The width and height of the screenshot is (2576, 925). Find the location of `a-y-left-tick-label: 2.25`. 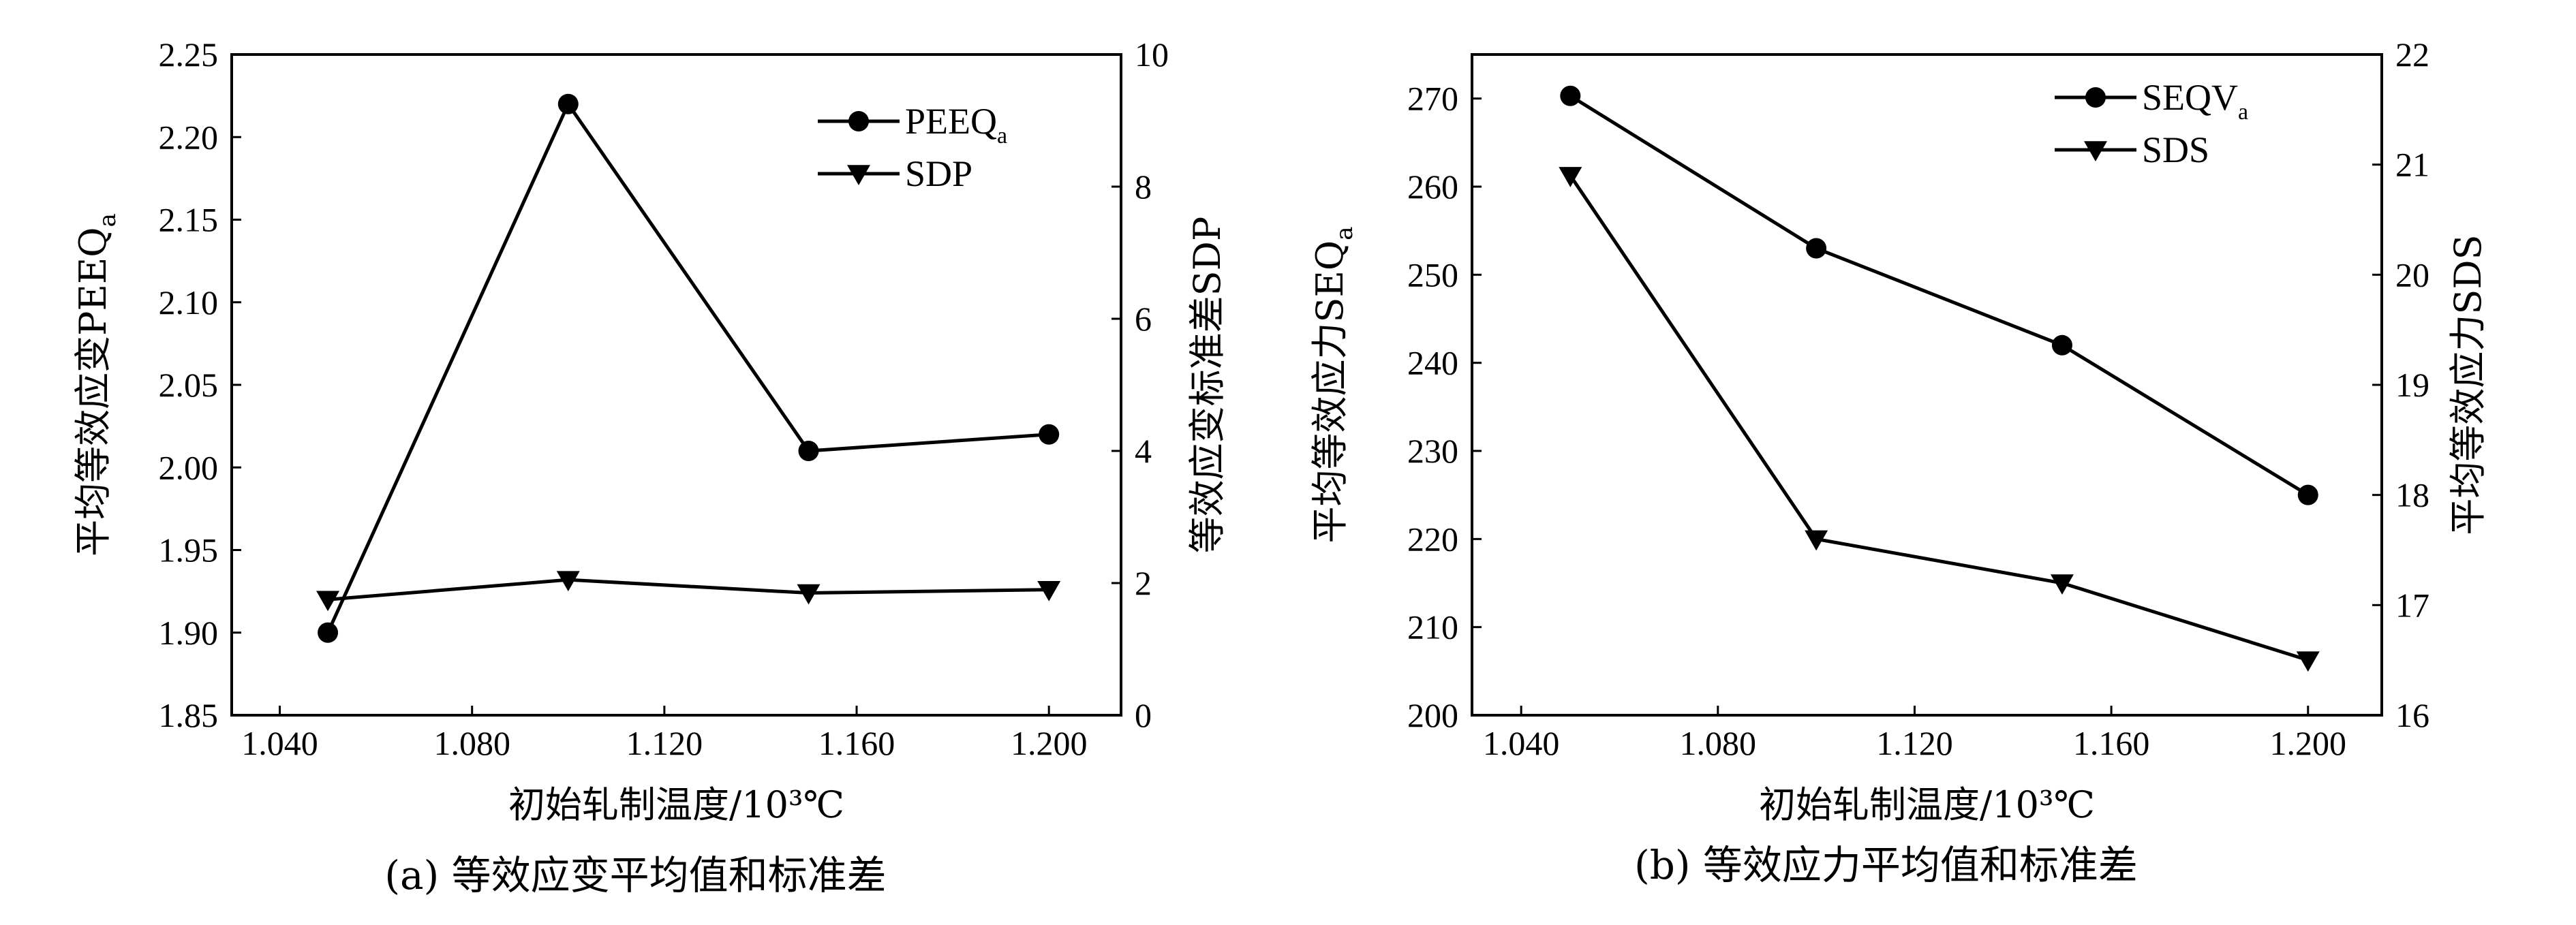

a-y-left-tick-label: 2.25 is located at coordinates (189, 54).